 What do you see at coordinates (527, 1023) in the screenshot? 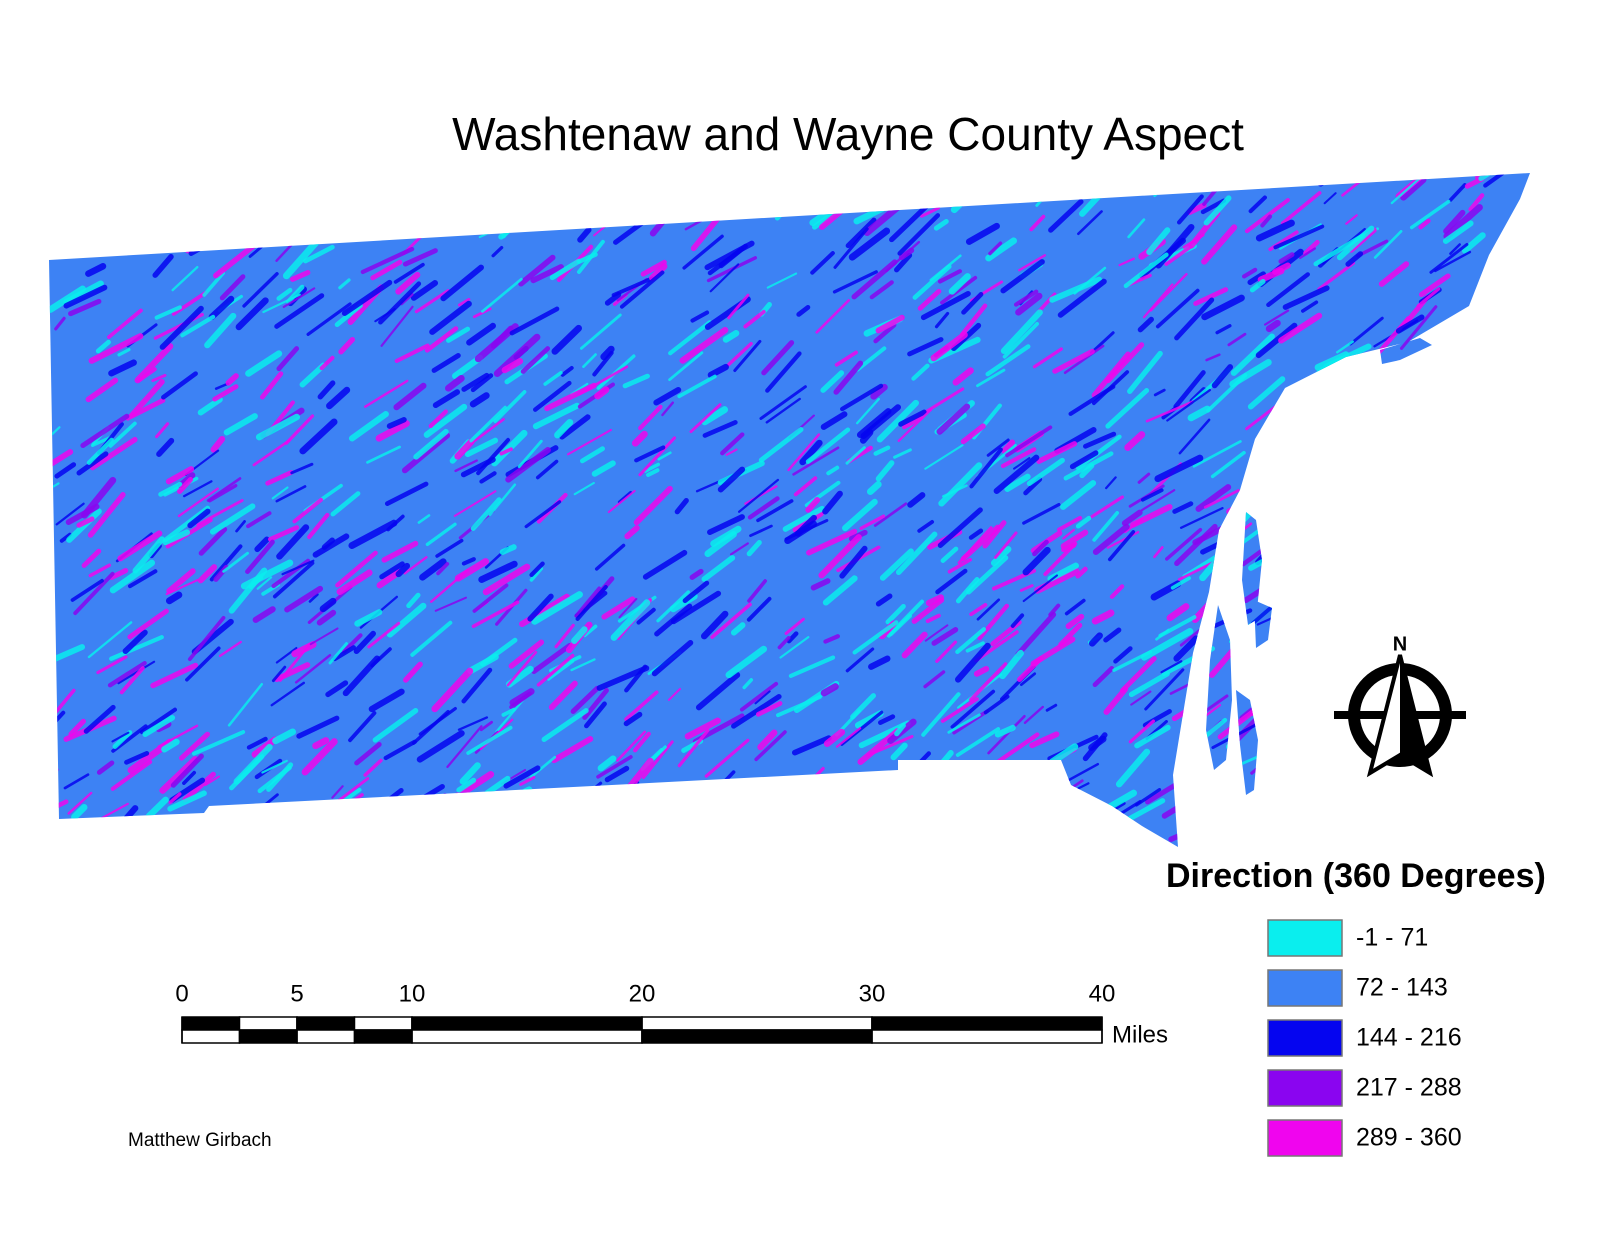
I see `scale-segment` at bounding box center [527, 1023].